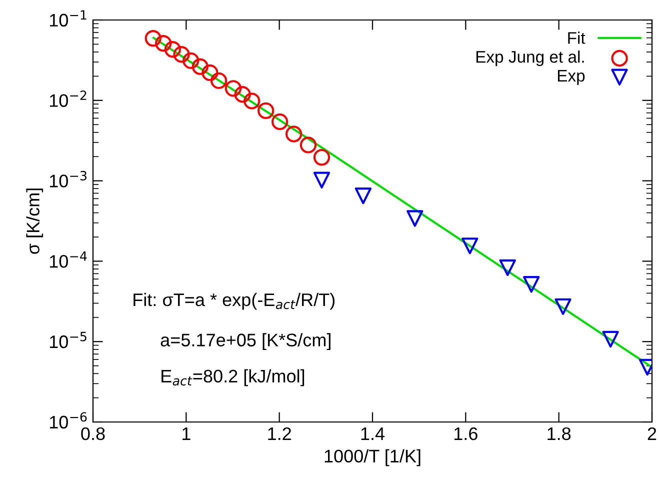 The width and height of the screenshot is (659, 489). Describe the element at coordinates (466, 433) in the screenshot. I see `x-tick-label: 1.6` at that location.